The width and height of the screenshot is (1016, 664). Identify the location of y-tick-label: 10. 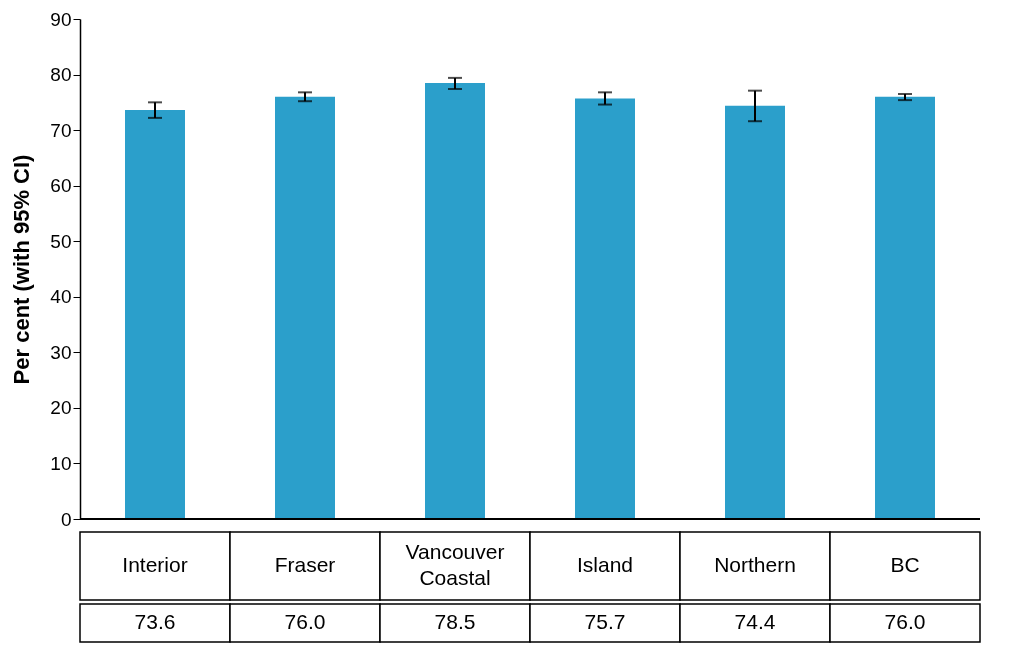
(61, 463).